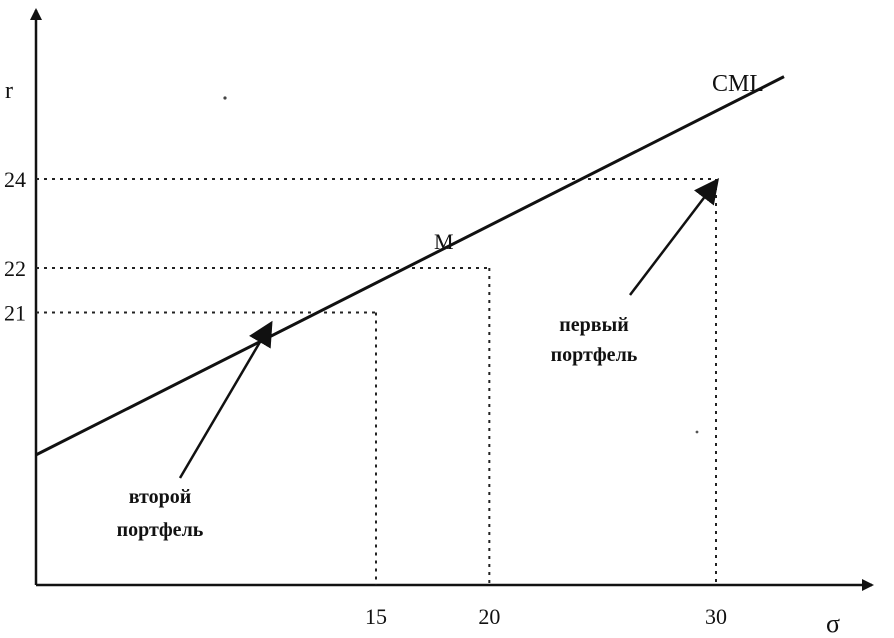 The image size is (894, 638). I want to click on x-tick-label: 30, so click(716, 616).